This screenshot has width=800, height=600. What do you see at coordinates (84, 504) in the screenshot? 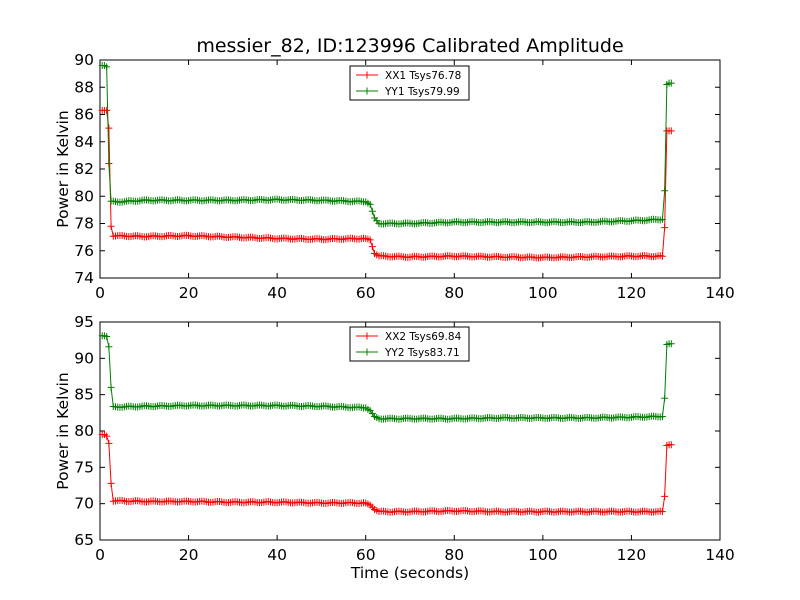
I see `y-tick-label: 70` at bounding box center [84, 504].